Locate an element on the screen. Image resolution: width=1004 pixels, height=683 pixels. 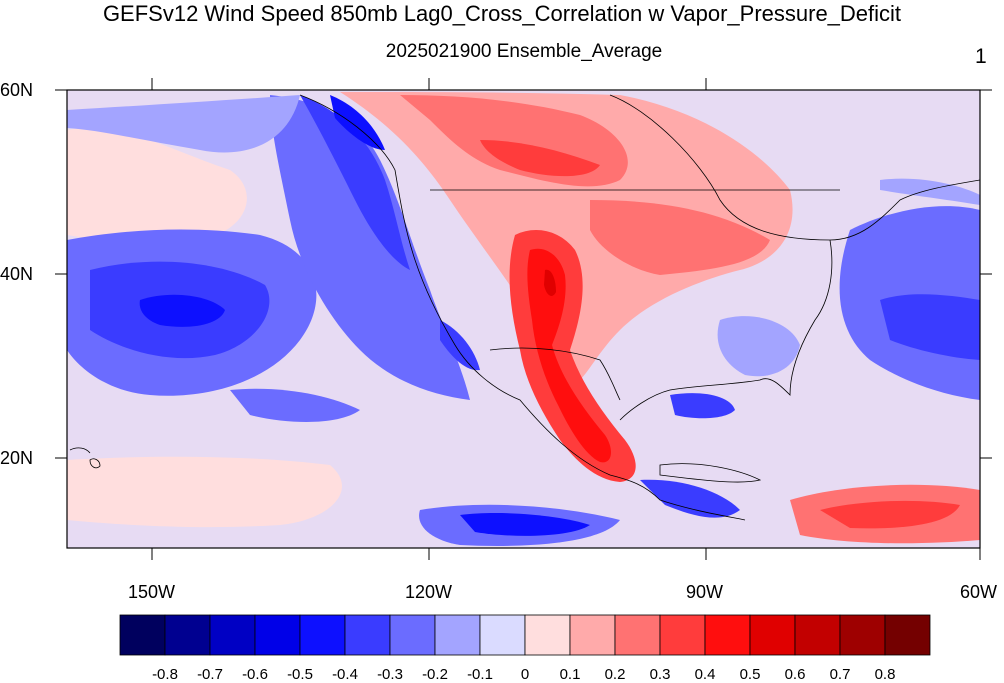
lon-label-60w: 60W is located at coordinates (979, 592).